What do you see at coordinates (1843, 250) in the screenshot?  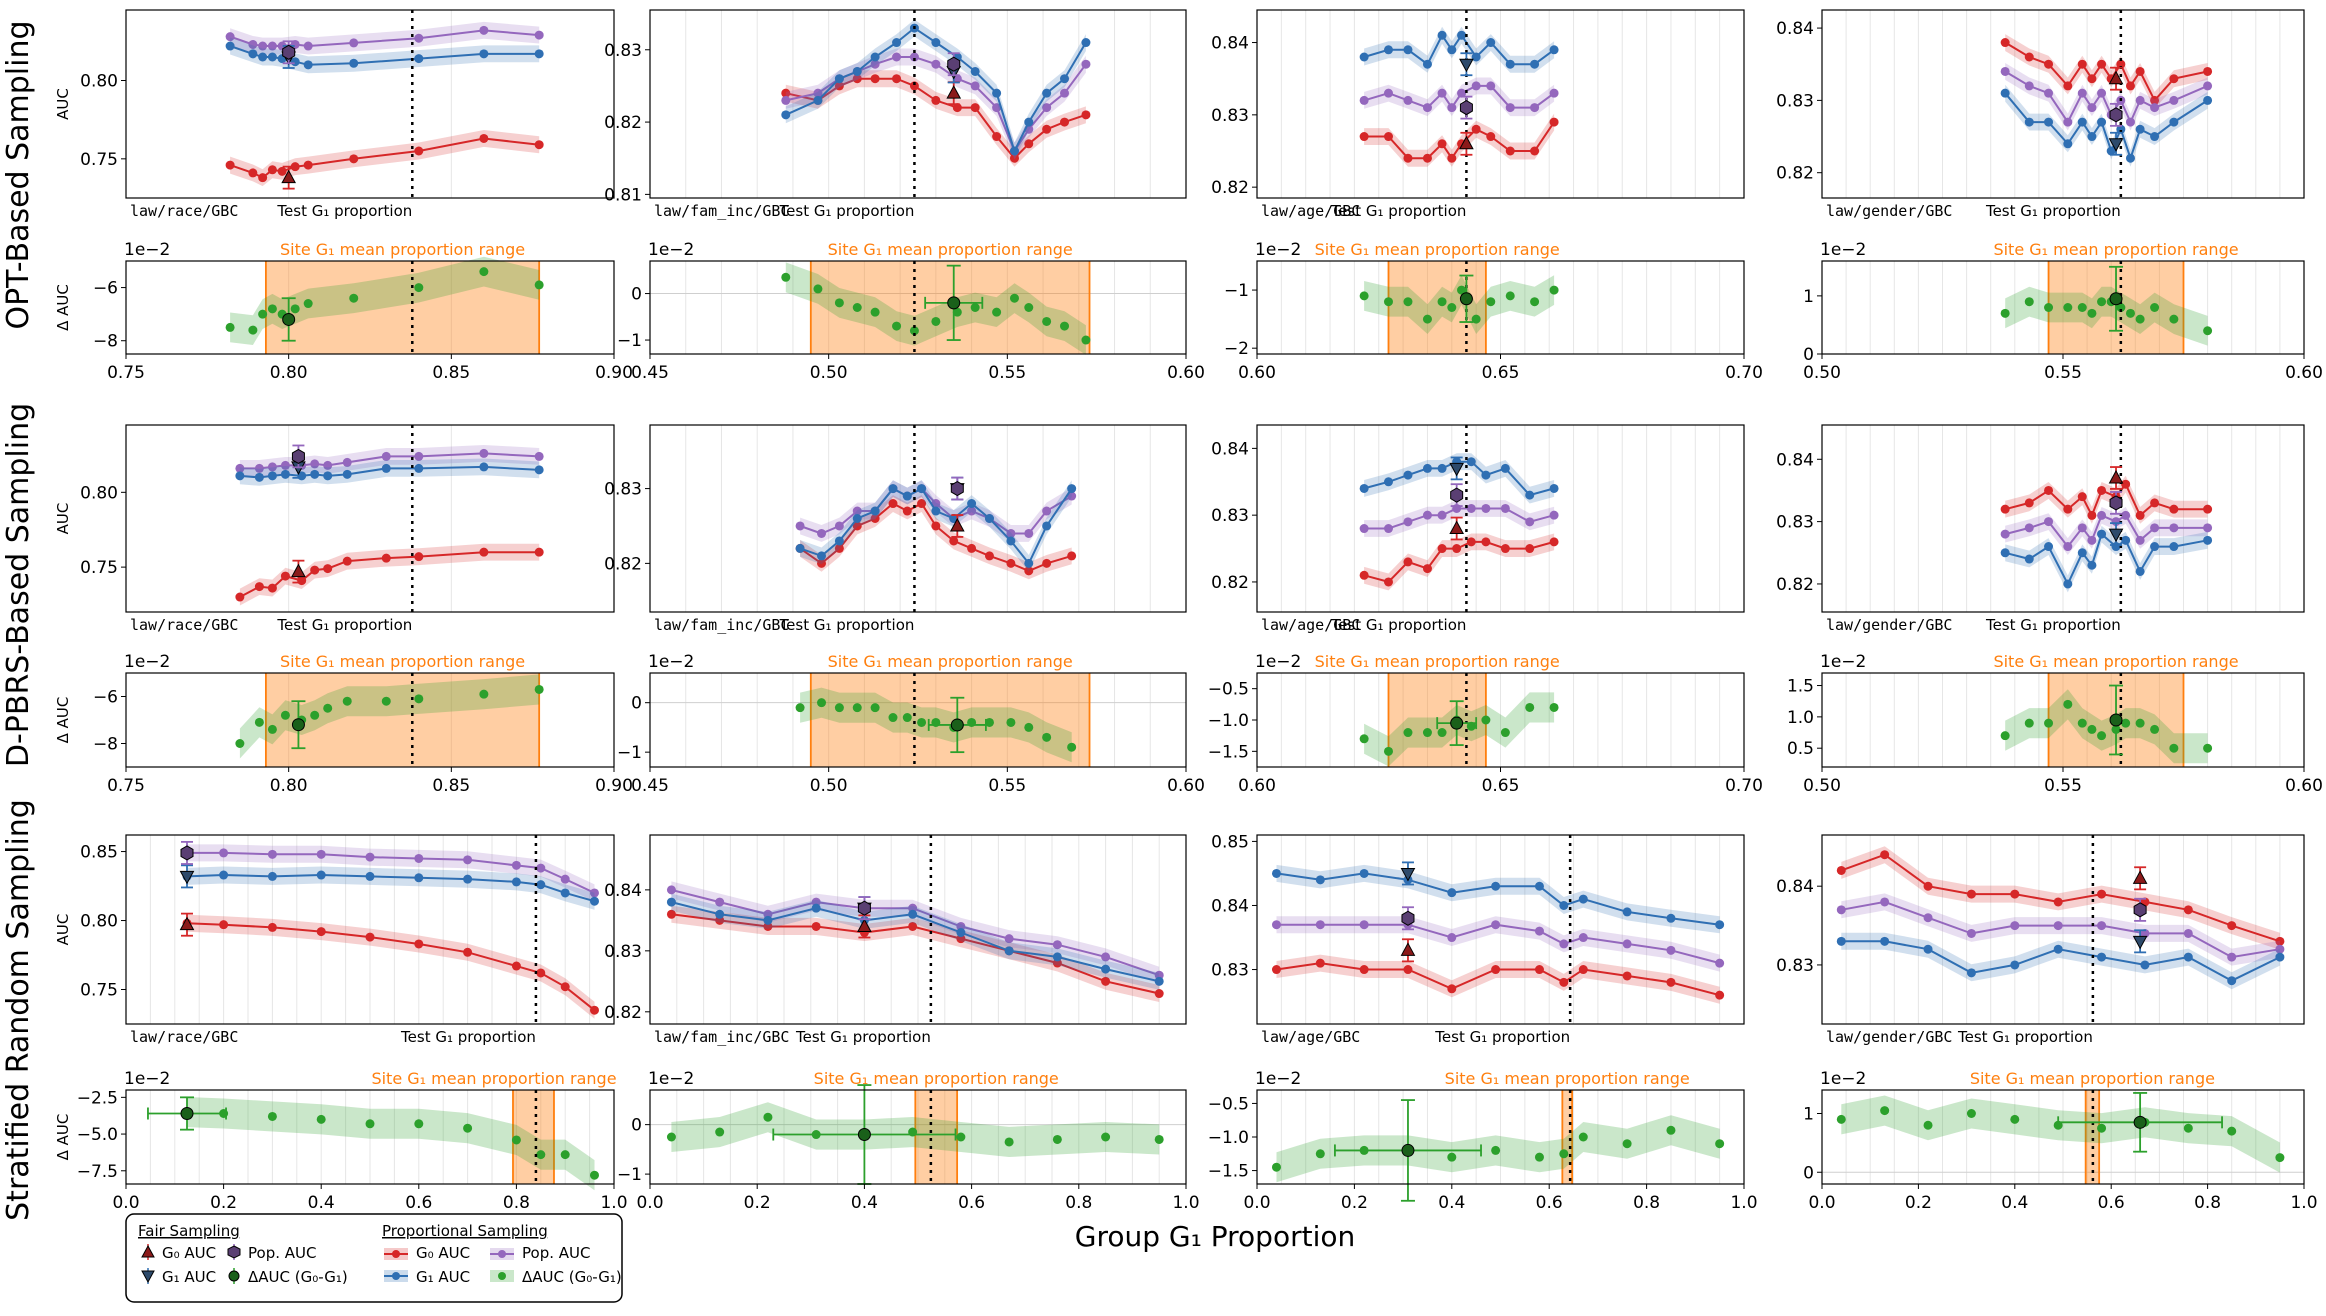 I see `scale-label: 1e−2` at bounding box center [1843, 250].